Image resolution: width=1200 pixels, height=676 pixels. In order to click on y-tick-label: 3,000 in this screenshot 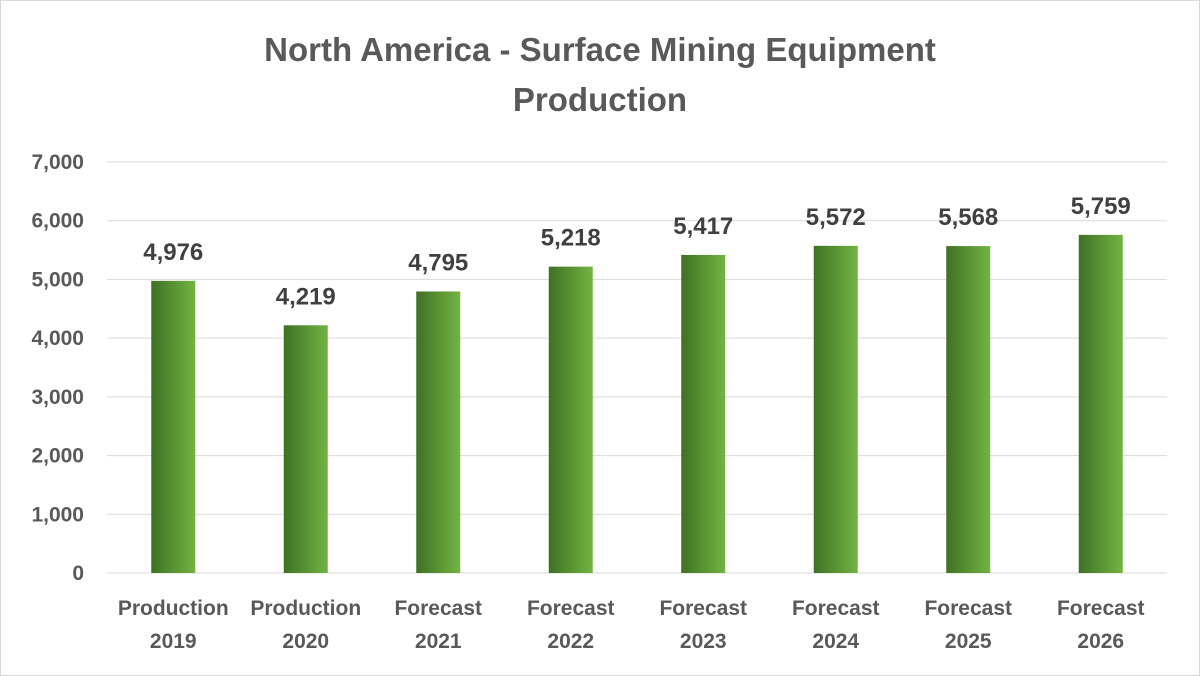, I will do `click(57, 397)`.